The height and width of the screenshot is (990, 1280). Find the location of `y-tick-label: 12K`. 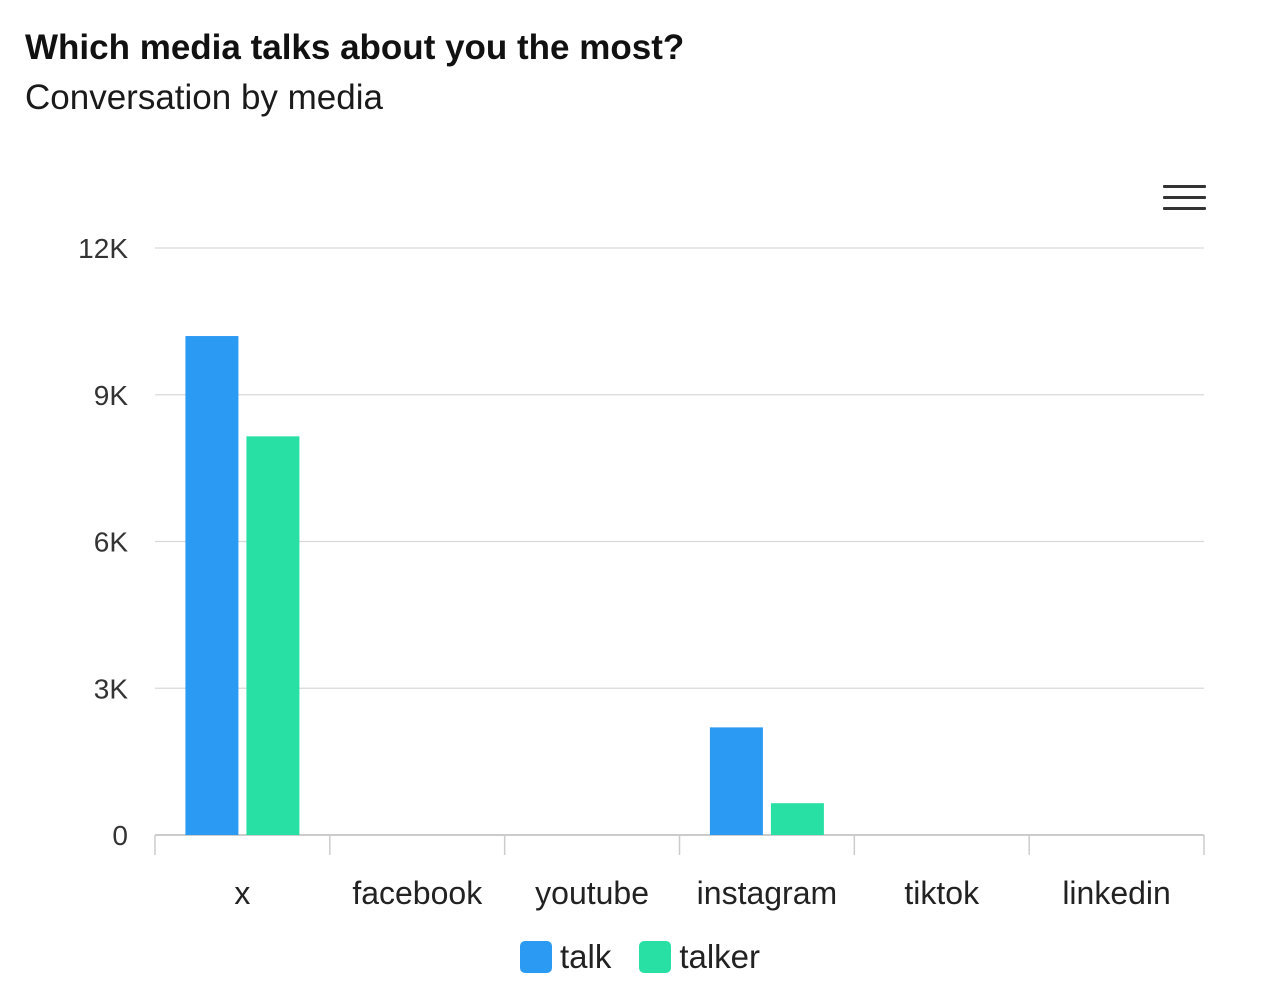

y-tick-label: 12K is located at coordinates (103, 248).